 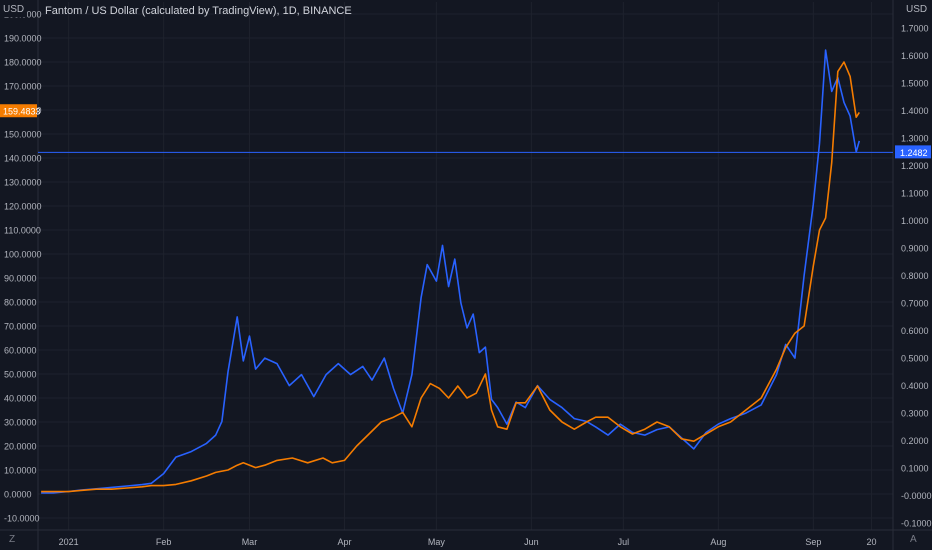 I want to click on time-axis-tick-label: Sep, so click(x=813, y=542).